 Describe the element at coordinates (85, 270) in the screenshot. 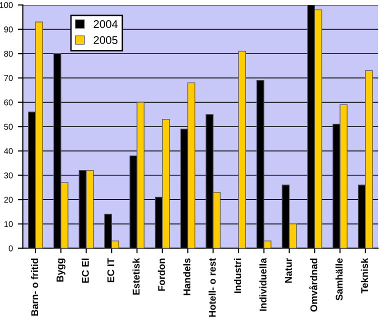

I see `x-tick-label: EC El` at that location.